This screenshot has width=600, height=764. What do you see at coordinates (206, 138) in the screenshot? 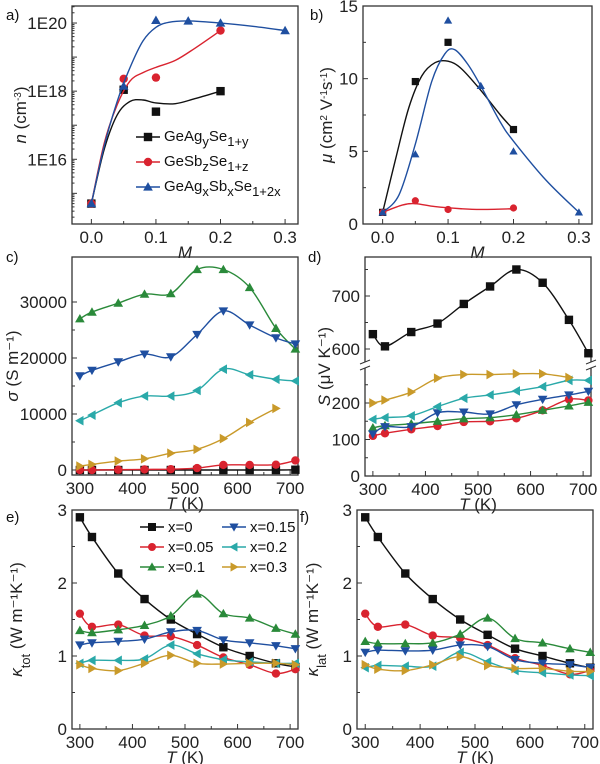
I see `legend-entry: GeAgySe1+y` at bounding box center [206, 138].